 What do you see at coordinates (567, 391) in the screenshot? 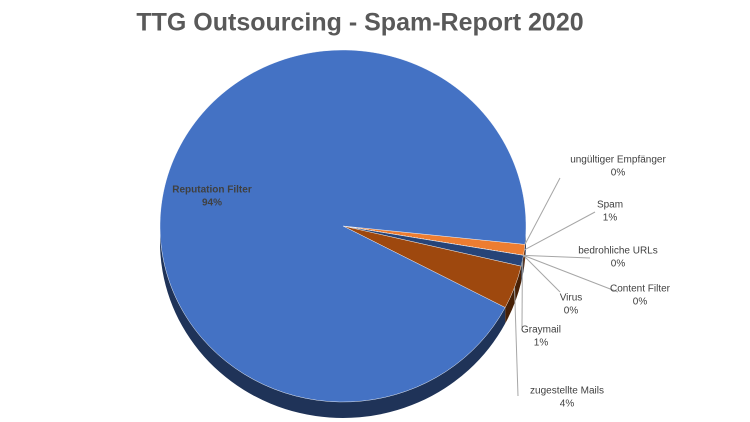
I see `data-label-name: zugestellte Mails` at bounding box center [567, 391].